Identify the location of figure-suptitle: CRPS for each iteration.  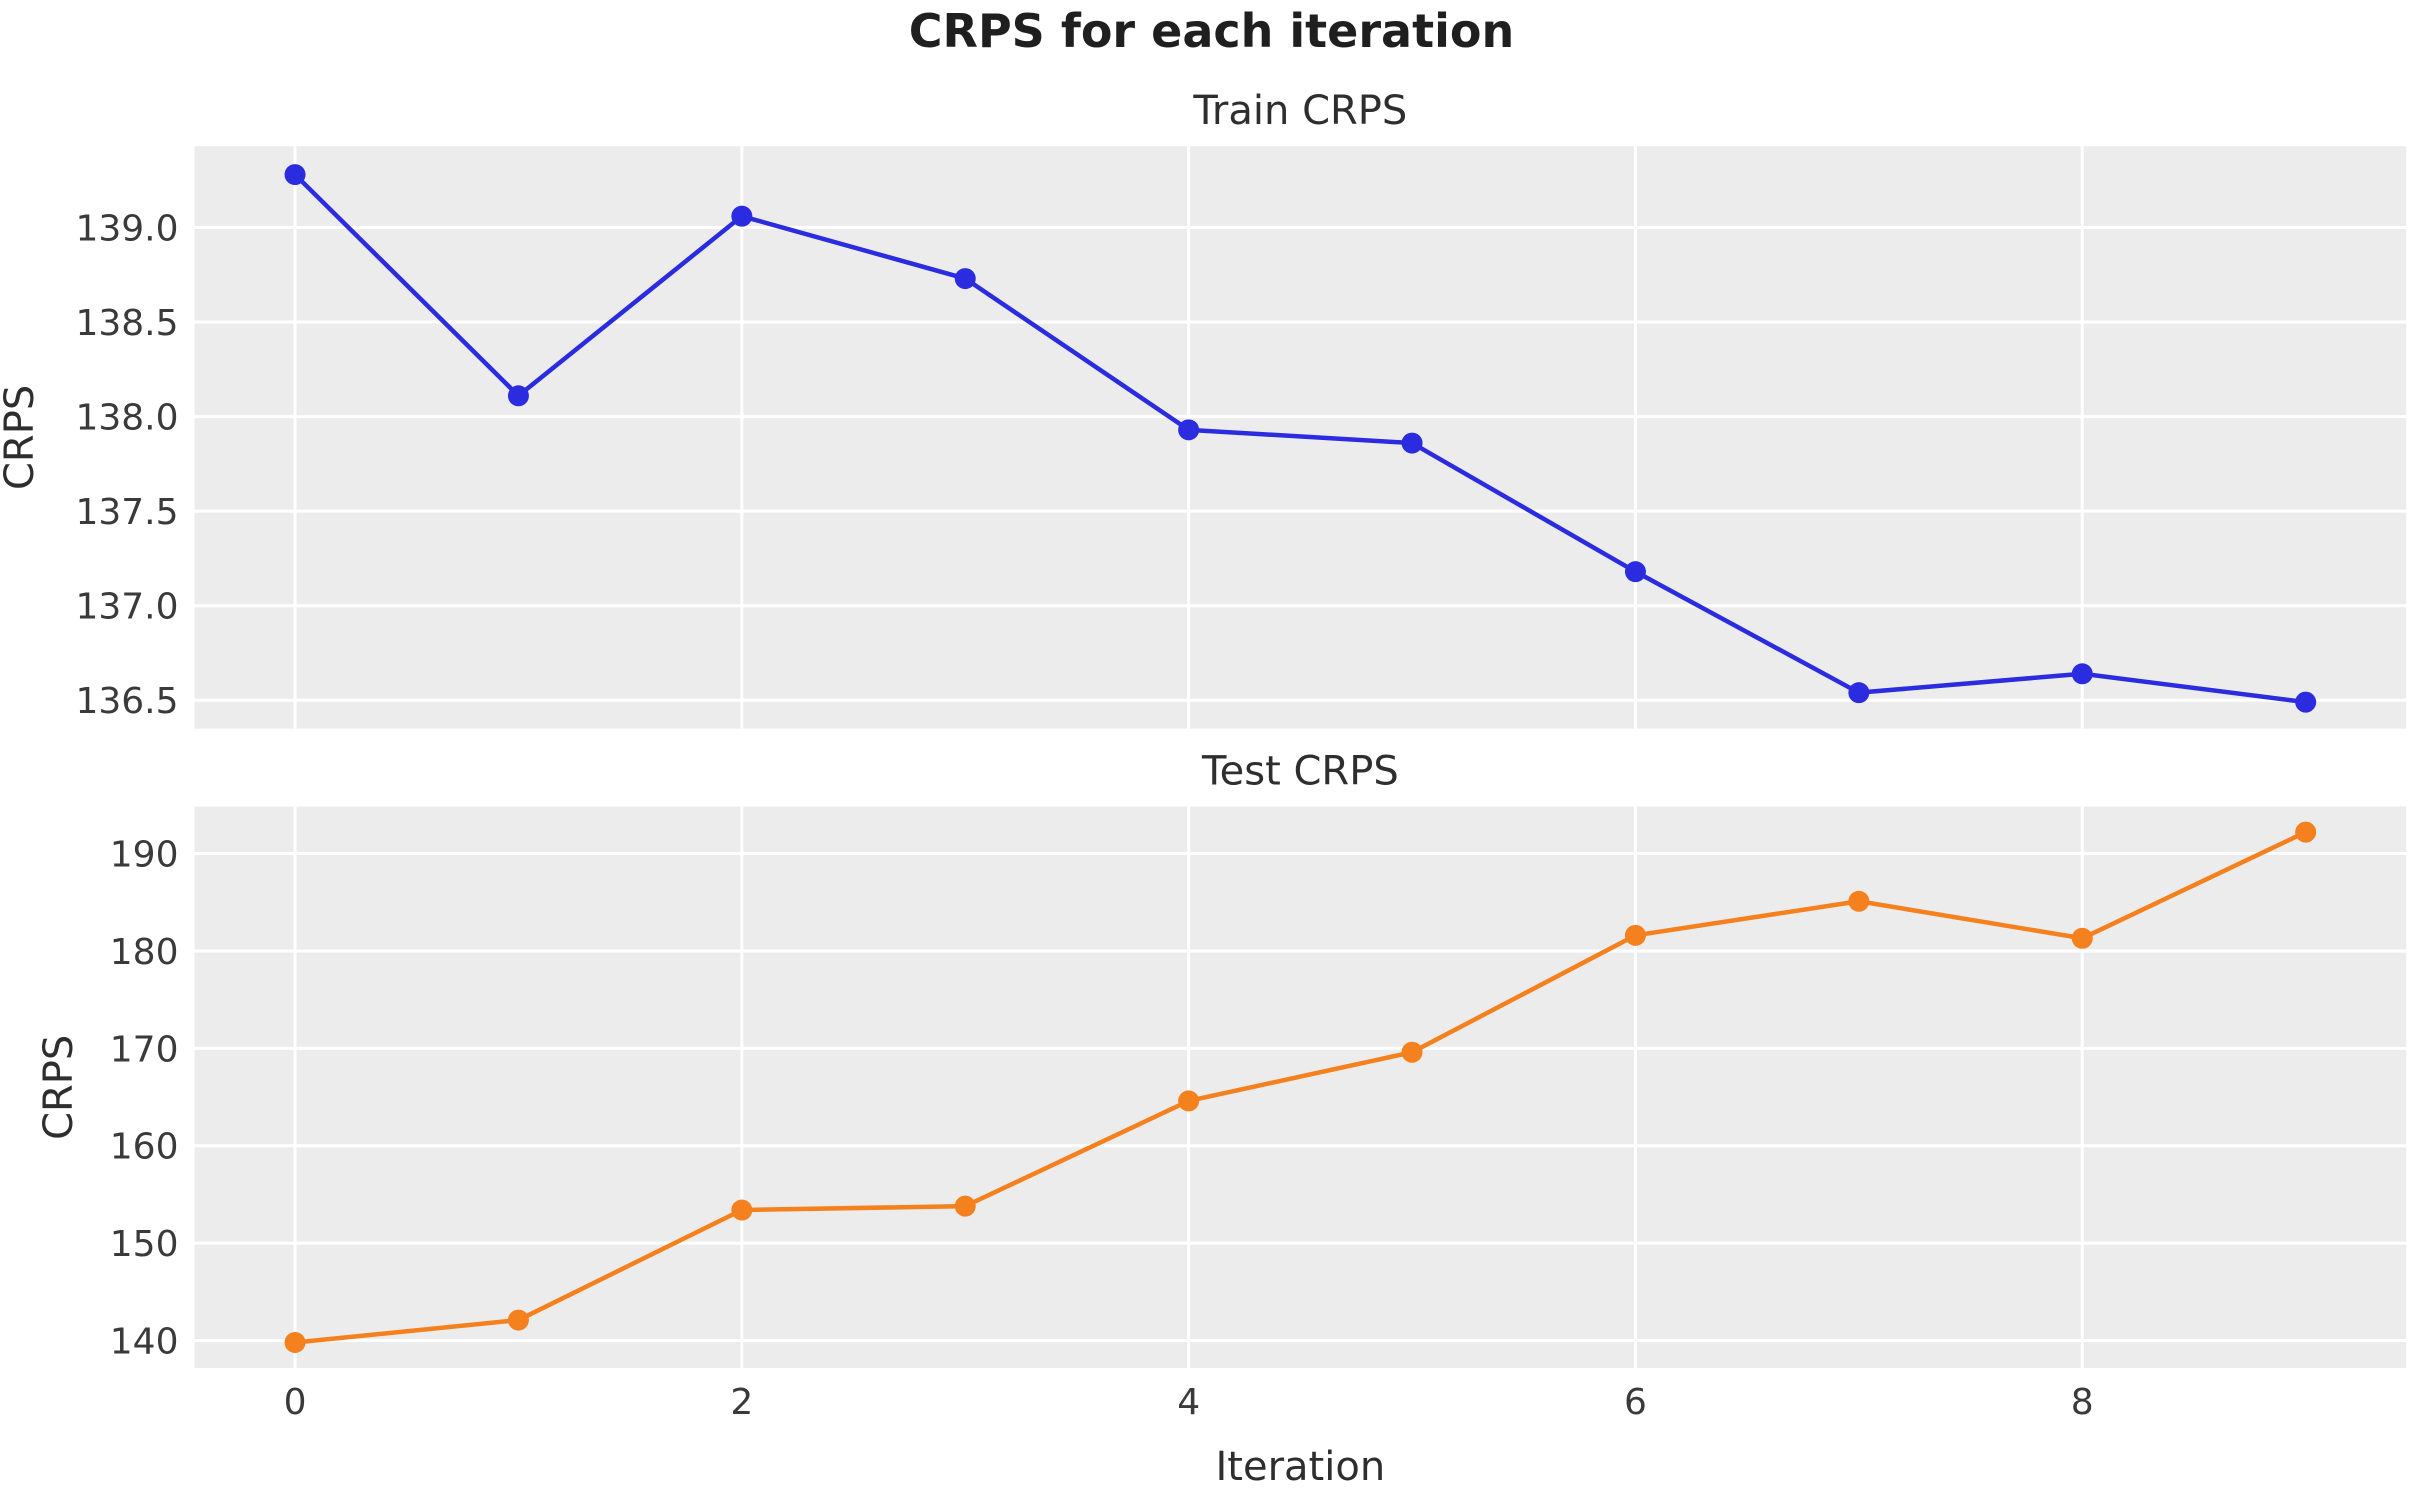
(1211, 31).